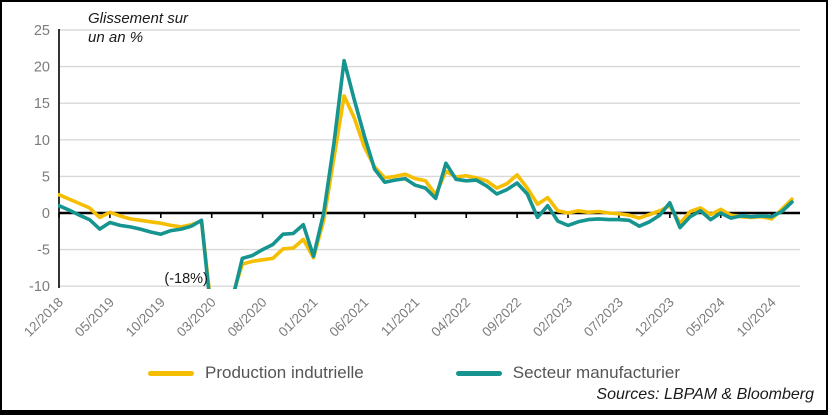 This screenshot has width=828, height=415. Describe the element at coordinates (186, 279) in the screenshot. I see `svg-text: (-18%)` at that location.